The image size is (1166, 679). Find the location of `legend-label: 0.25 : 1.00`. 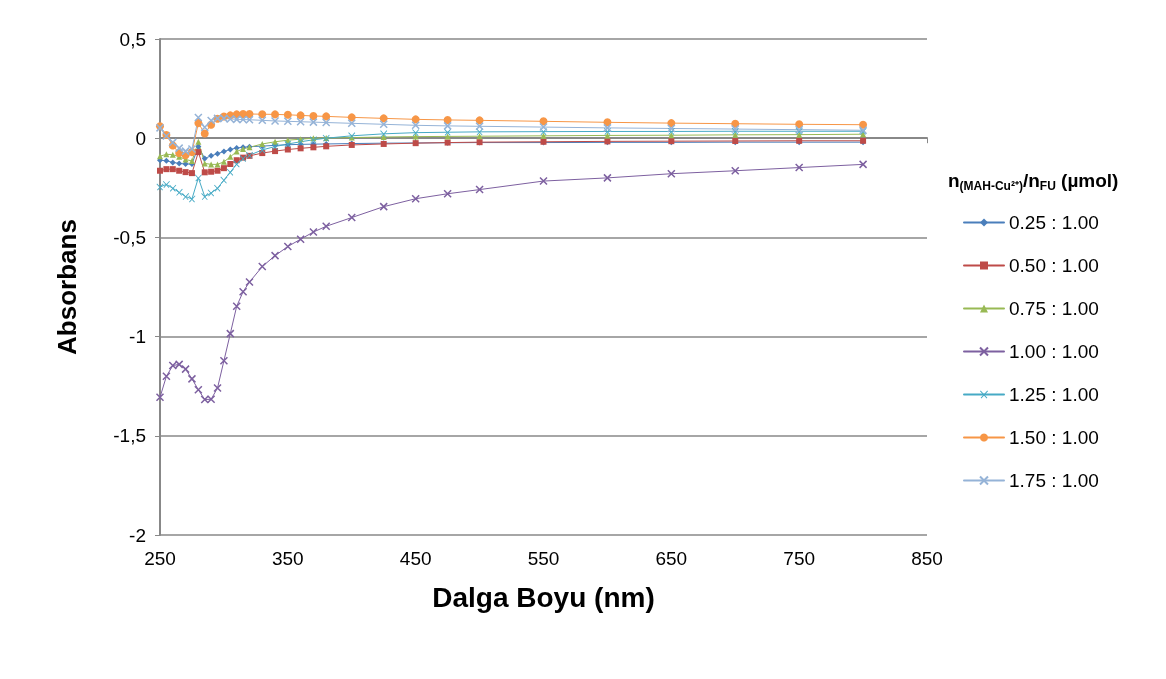

legend-label: 0.25 : 1.00 is located at coordinates (1054, 222).